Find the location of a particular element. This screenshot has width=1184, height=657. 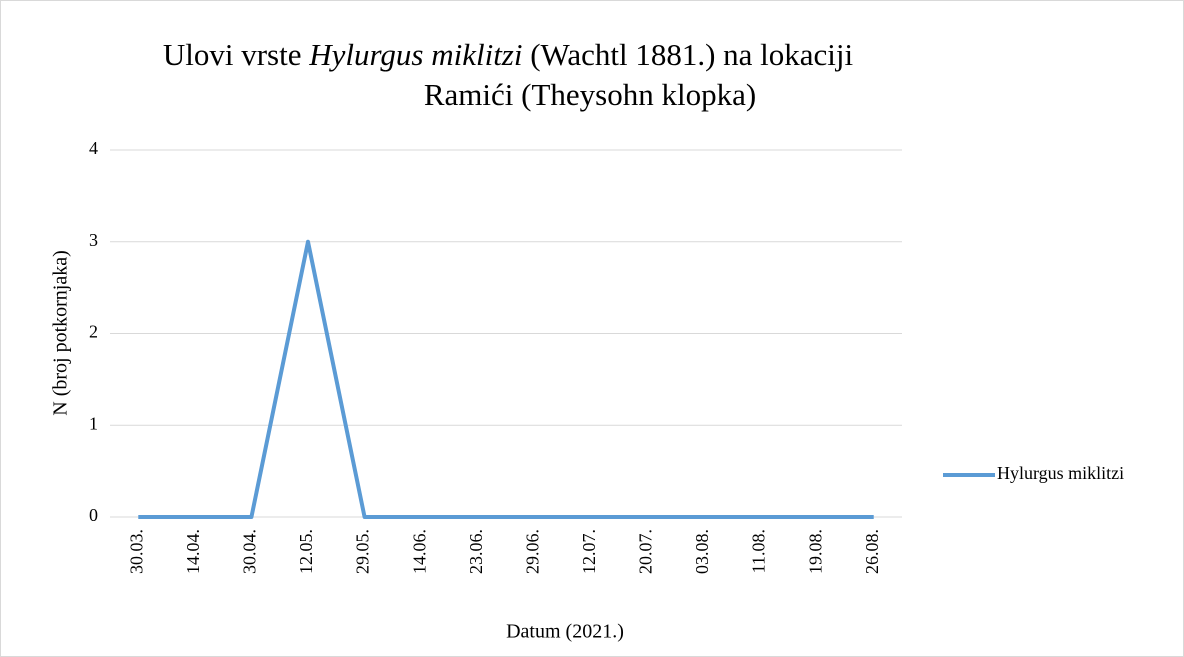

x-tick-label: 23.06. is located at coordinates (476, 551).